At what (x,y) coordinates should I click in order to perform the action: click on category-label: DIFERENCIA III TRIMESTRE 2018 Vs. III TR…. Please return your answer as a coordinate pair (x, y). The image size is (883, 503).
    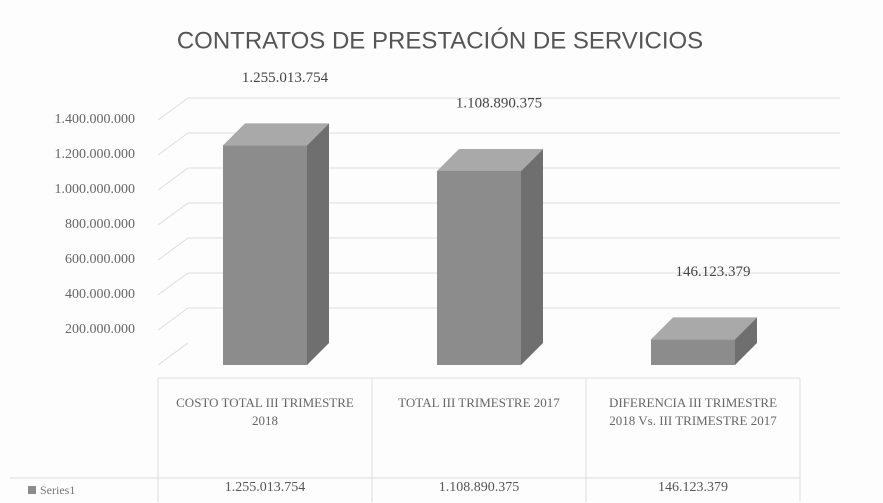
    Looking at the image, I should click on (693, 411).